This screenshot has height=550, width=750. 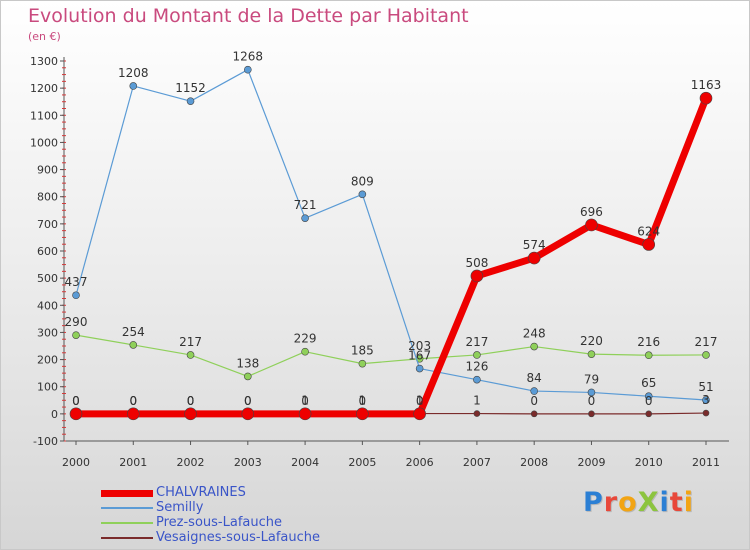 What do you see at coordinates (219, 522) in the screenshot?
I see `legend-label: Prez-sous-Lafauche` at bounding box center [219, 522].